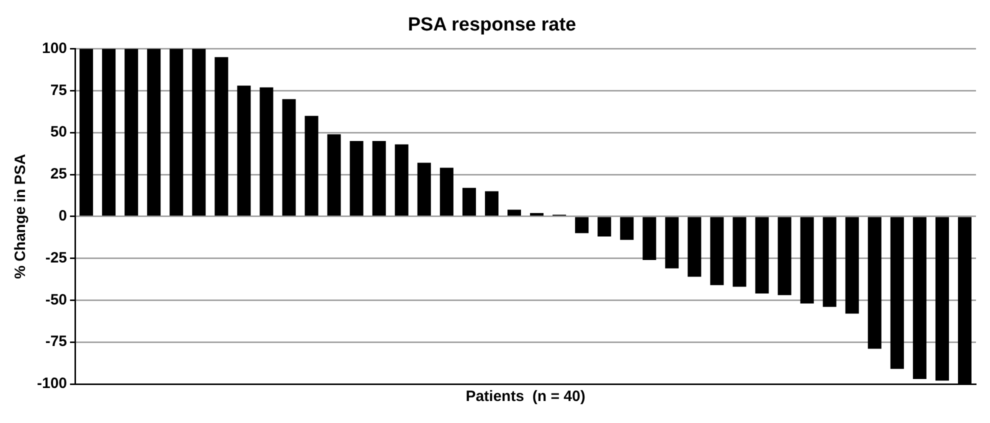 This screenshot has height=423, width=990. I want to click on y-tick-label: 0, so click(63, 216).